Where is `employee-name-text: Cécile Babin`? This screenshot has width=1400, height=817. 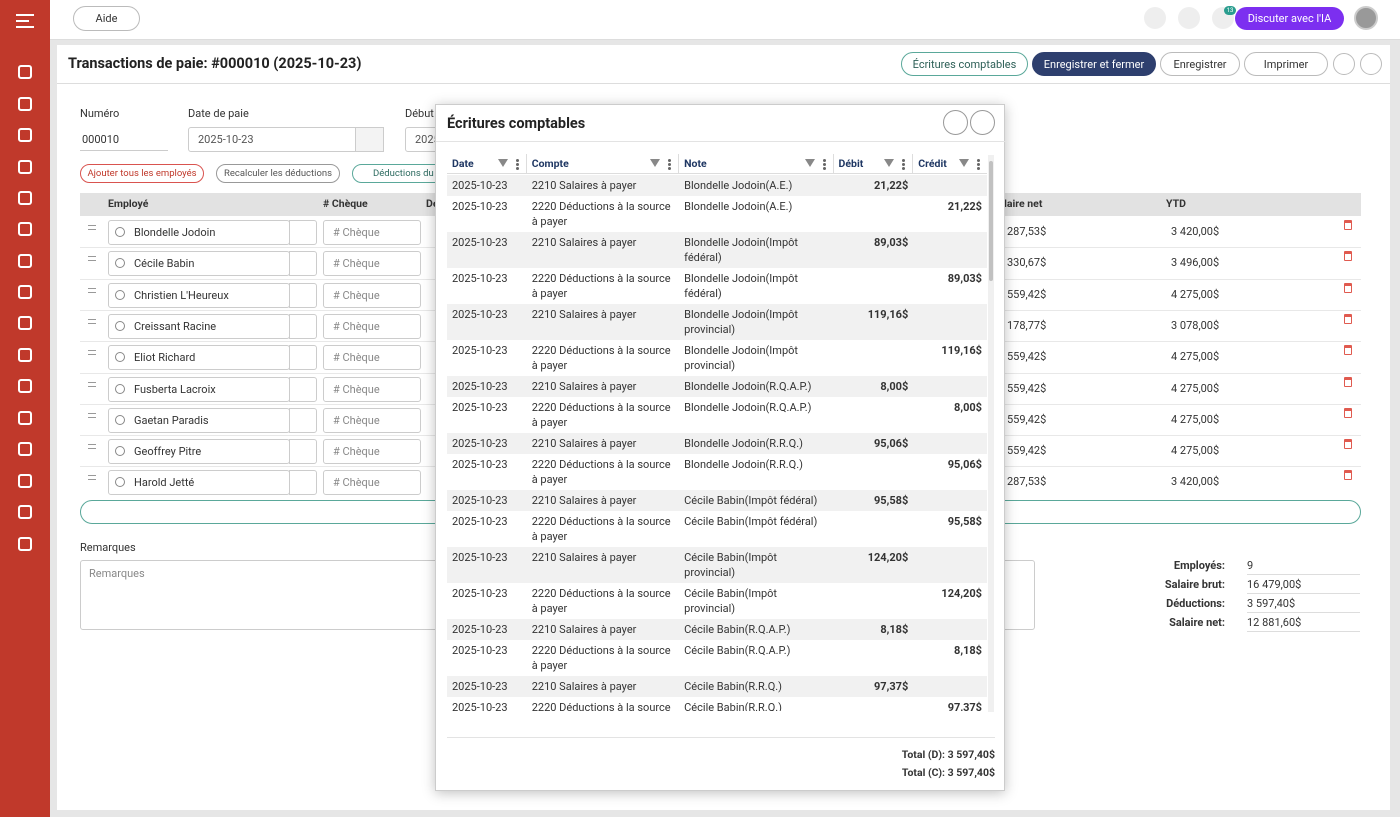
employee-name-text: Cécile Babin is located at coordinates (164, 264).